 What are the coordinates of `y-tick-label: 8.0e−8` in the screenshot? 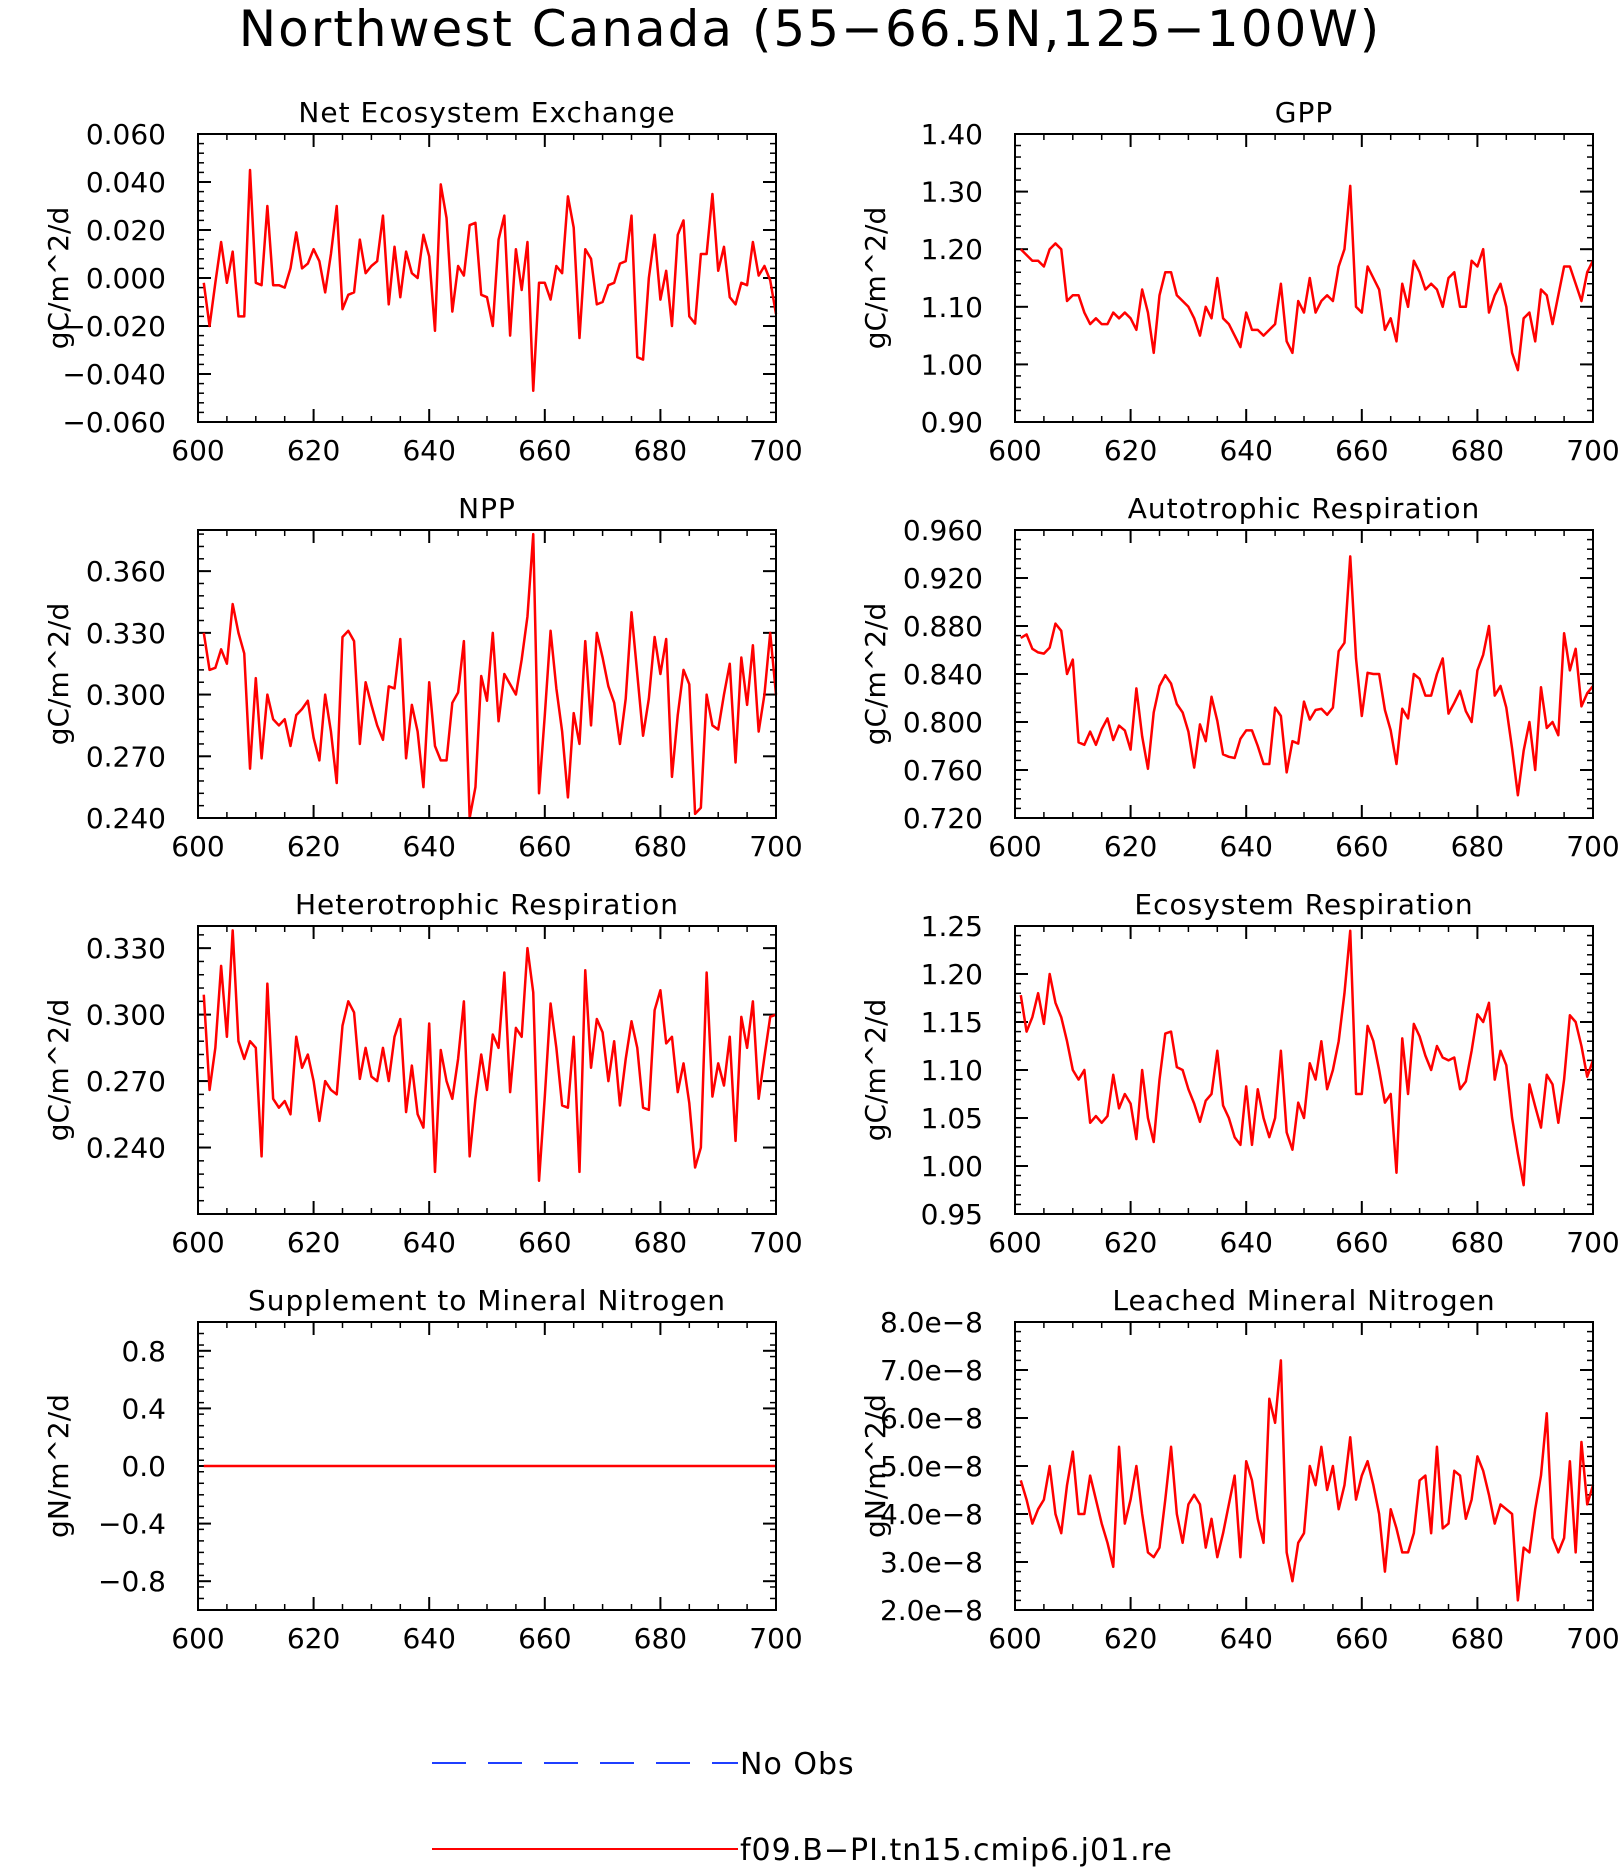 It's located at (931, 1322).